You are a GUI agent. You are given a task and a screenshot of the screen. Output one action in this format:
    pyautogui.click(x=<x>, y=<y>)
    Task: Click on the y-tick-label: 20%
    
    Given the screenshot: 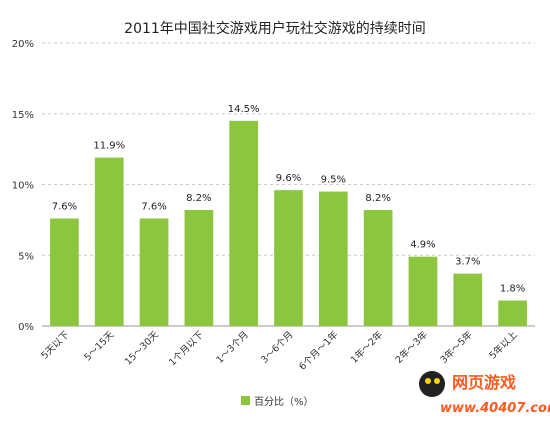 What is the action you would take?
    pyautogui.click(x=23, y=44)
    